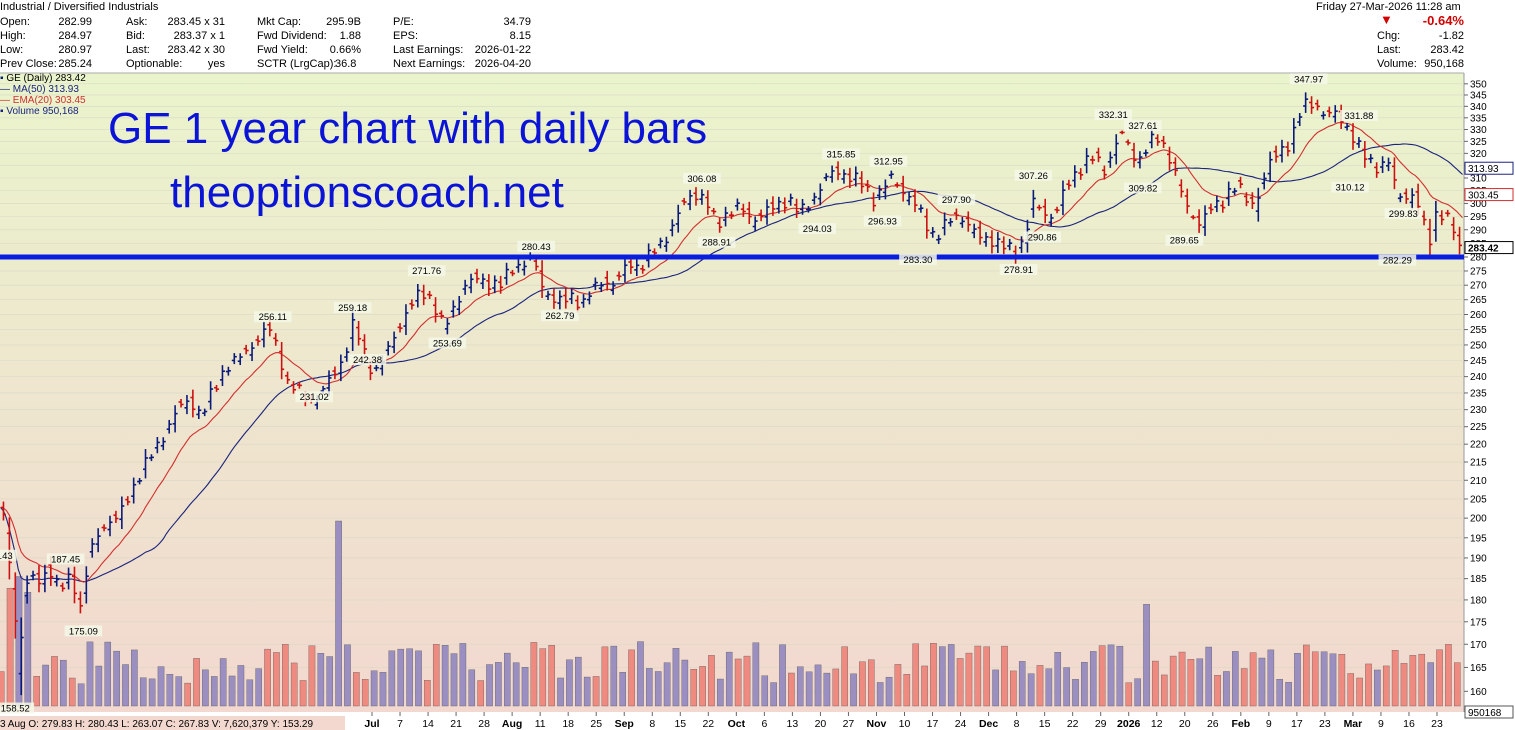 The image size is (1515, 730). I want to click on price-annotation: 289.65, so click(1184, 241).